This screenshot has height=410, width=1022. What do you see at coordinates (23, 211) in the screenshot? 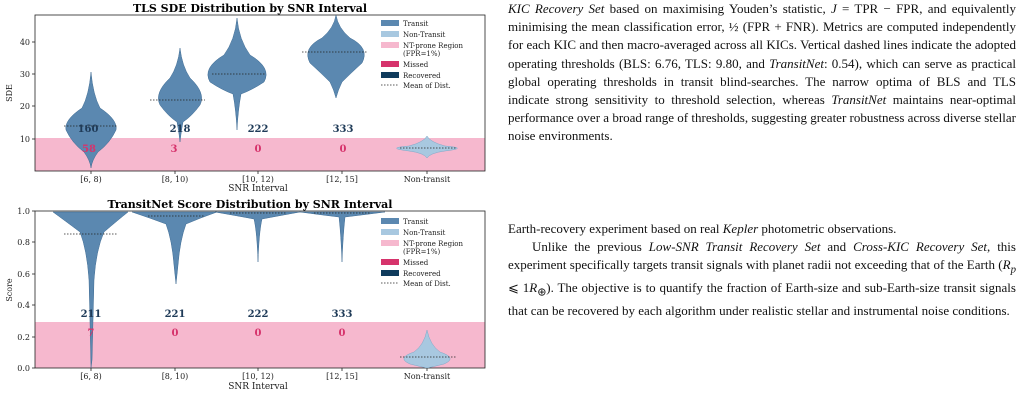
I see `score-ytick: 1.0` at bounding box center [23, 211].